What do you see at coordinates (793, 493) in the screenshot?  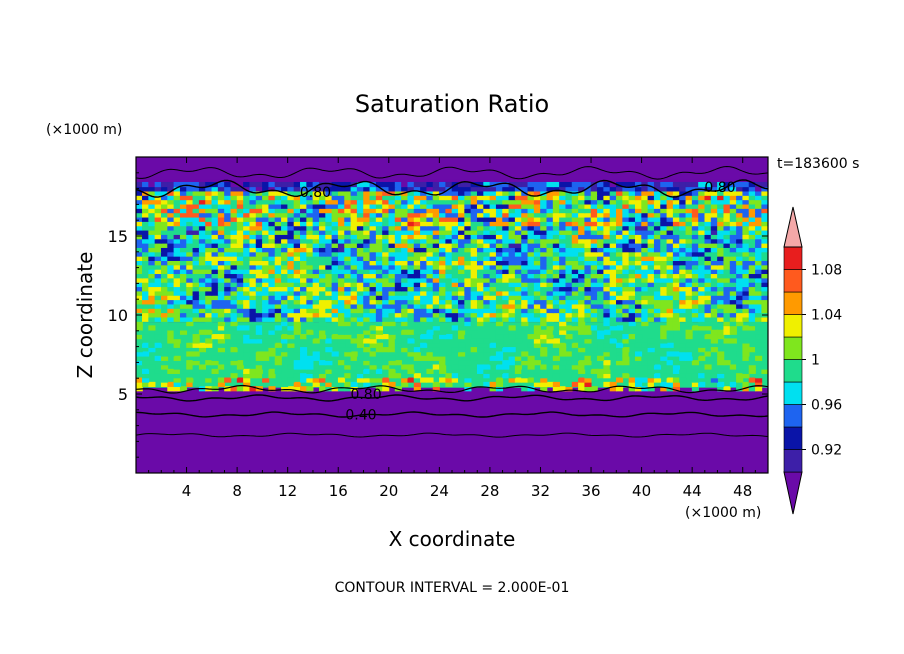 I see `colorbar-bottom-arrow` at bounding box center [793, 493].